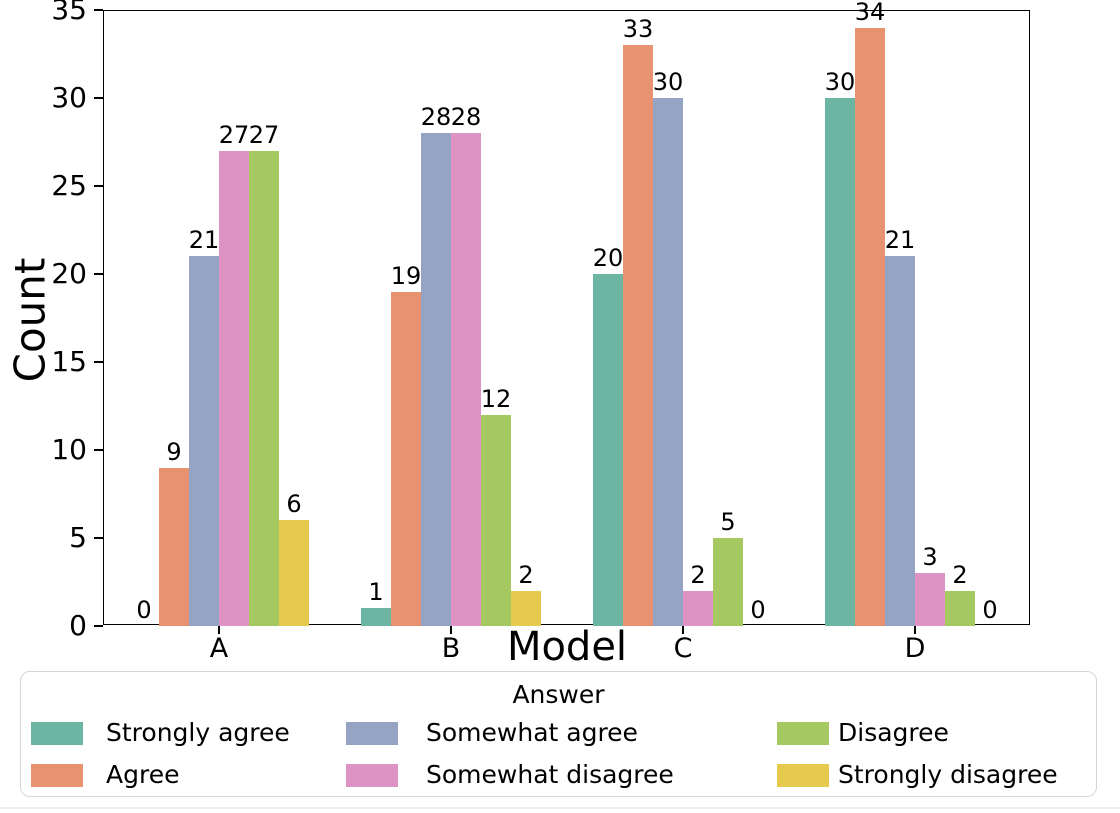  Describe the element at coordinates (893, 732) in the screenshot. I see `legend-item-label: Disagree` at that location.